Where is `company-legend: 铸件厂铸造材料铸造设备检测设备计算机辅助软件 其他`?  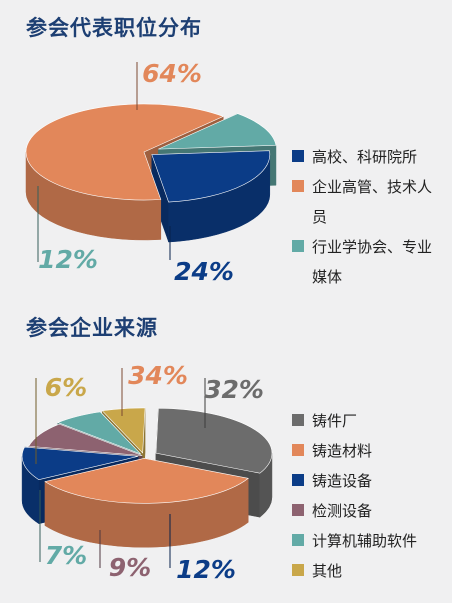 company-legend: 铸件厂铸造材料铸造设备检测设备计算机辅助软件 其他 is located at coordinates (372, 496).